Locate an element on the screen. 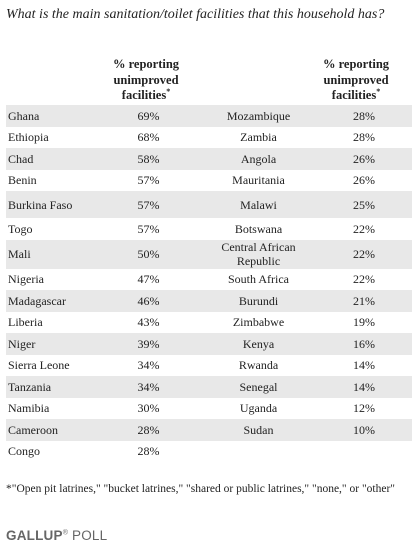  country-name-left: Nigeria is located at coordinates (26, 279).